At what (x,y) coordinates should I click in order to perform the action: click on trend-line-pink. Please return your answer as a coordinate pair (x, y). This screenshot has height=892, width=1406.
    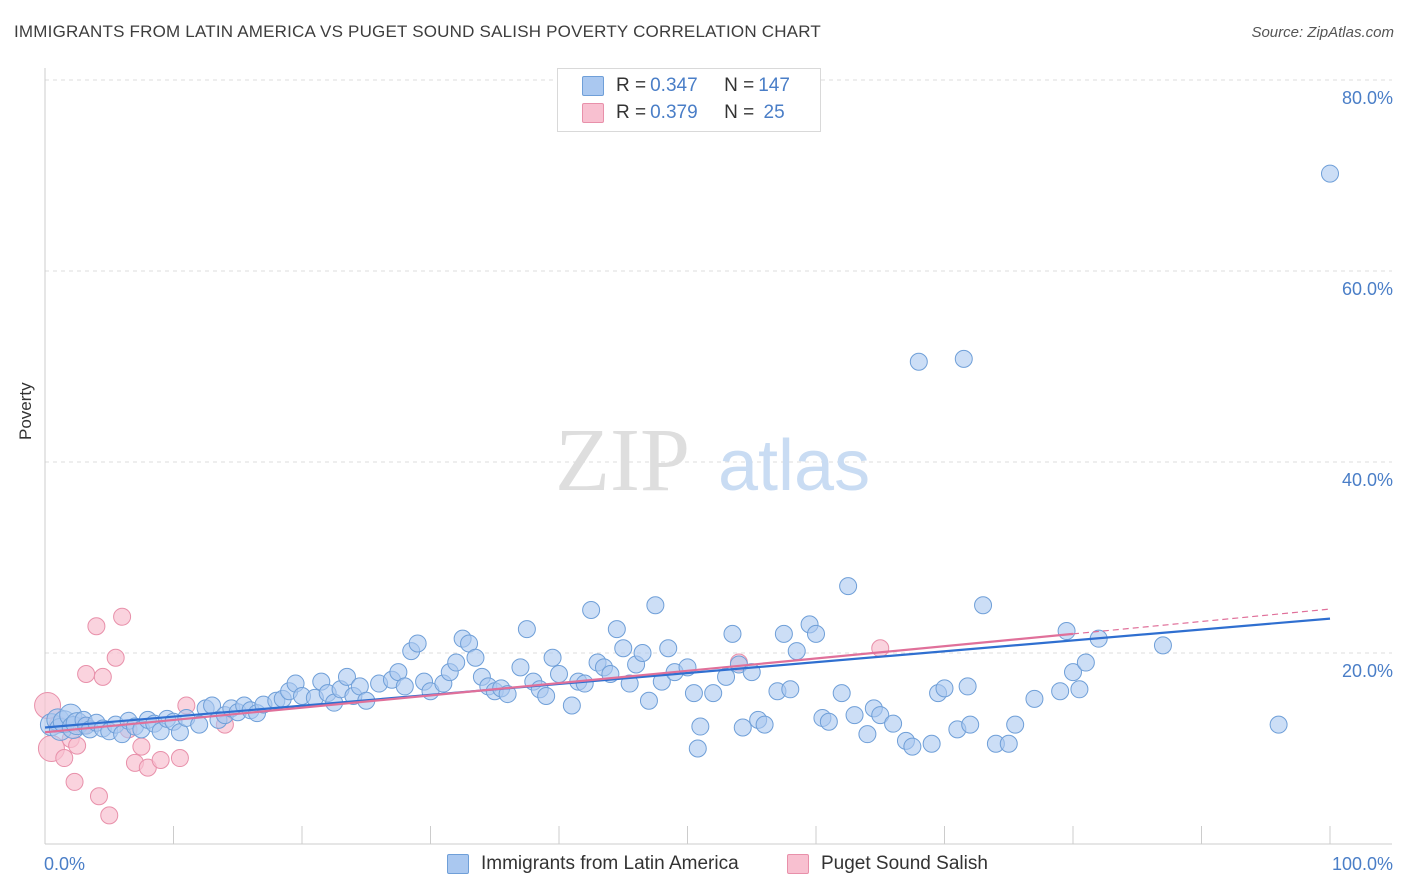
    Looking at the image, I should click on (559, 683).